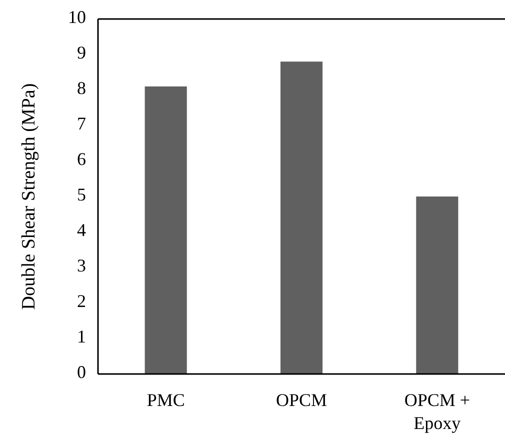  What do you see at coordinates (81, 230) in the screenshot?
I see `y-tick-label: 4` at bounding box center [81, 230].